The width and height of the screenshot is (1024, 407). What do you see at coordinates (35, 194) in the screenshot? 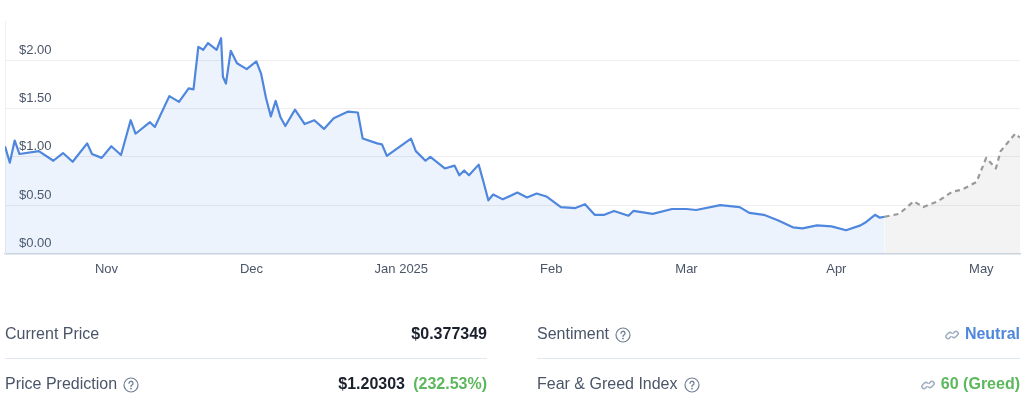
I see `y-tick-label: $0.50` at bounding box center [35, 194].